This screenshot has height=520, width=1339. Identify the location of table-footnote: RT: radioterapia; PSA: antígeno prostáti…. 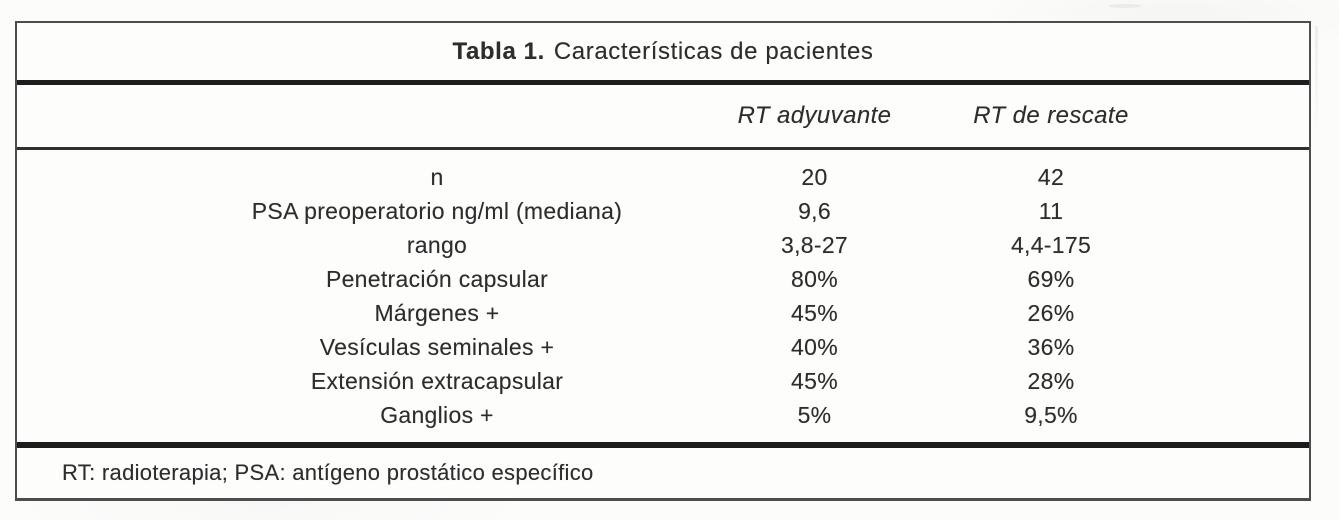
(663, 473).